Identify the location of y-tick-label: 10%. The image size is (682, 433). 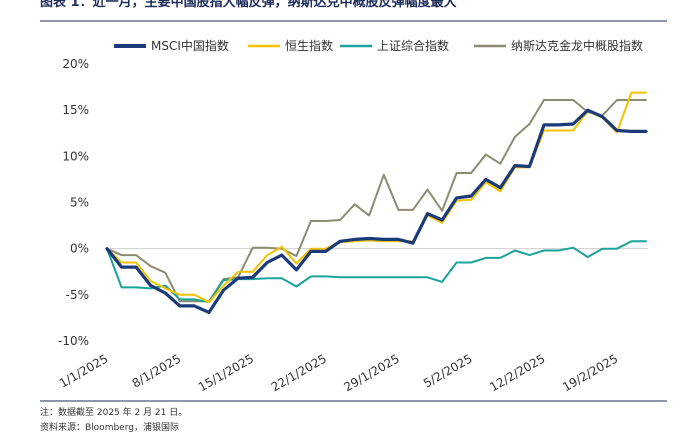
(75, 156).